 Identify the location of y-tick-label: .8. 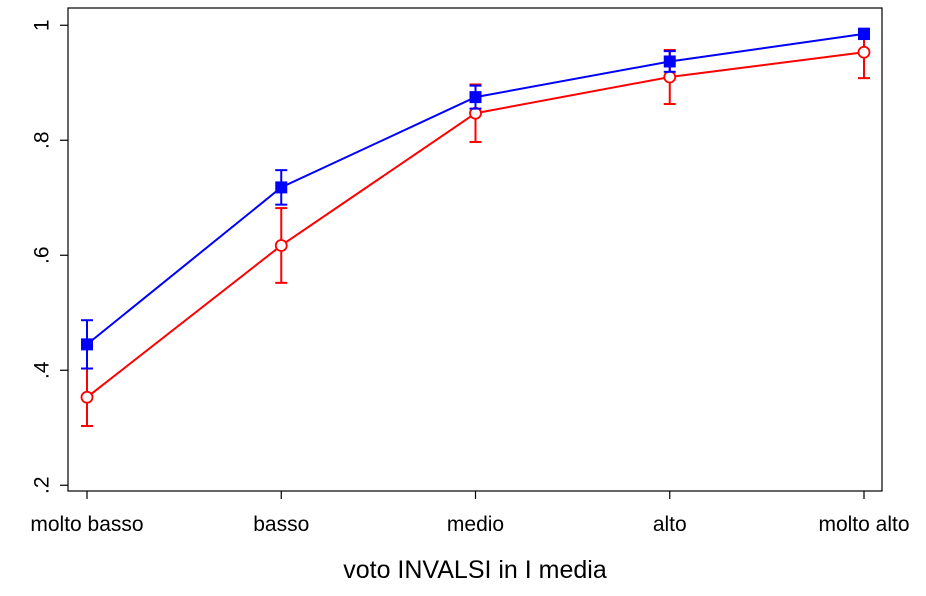
(42, 140).